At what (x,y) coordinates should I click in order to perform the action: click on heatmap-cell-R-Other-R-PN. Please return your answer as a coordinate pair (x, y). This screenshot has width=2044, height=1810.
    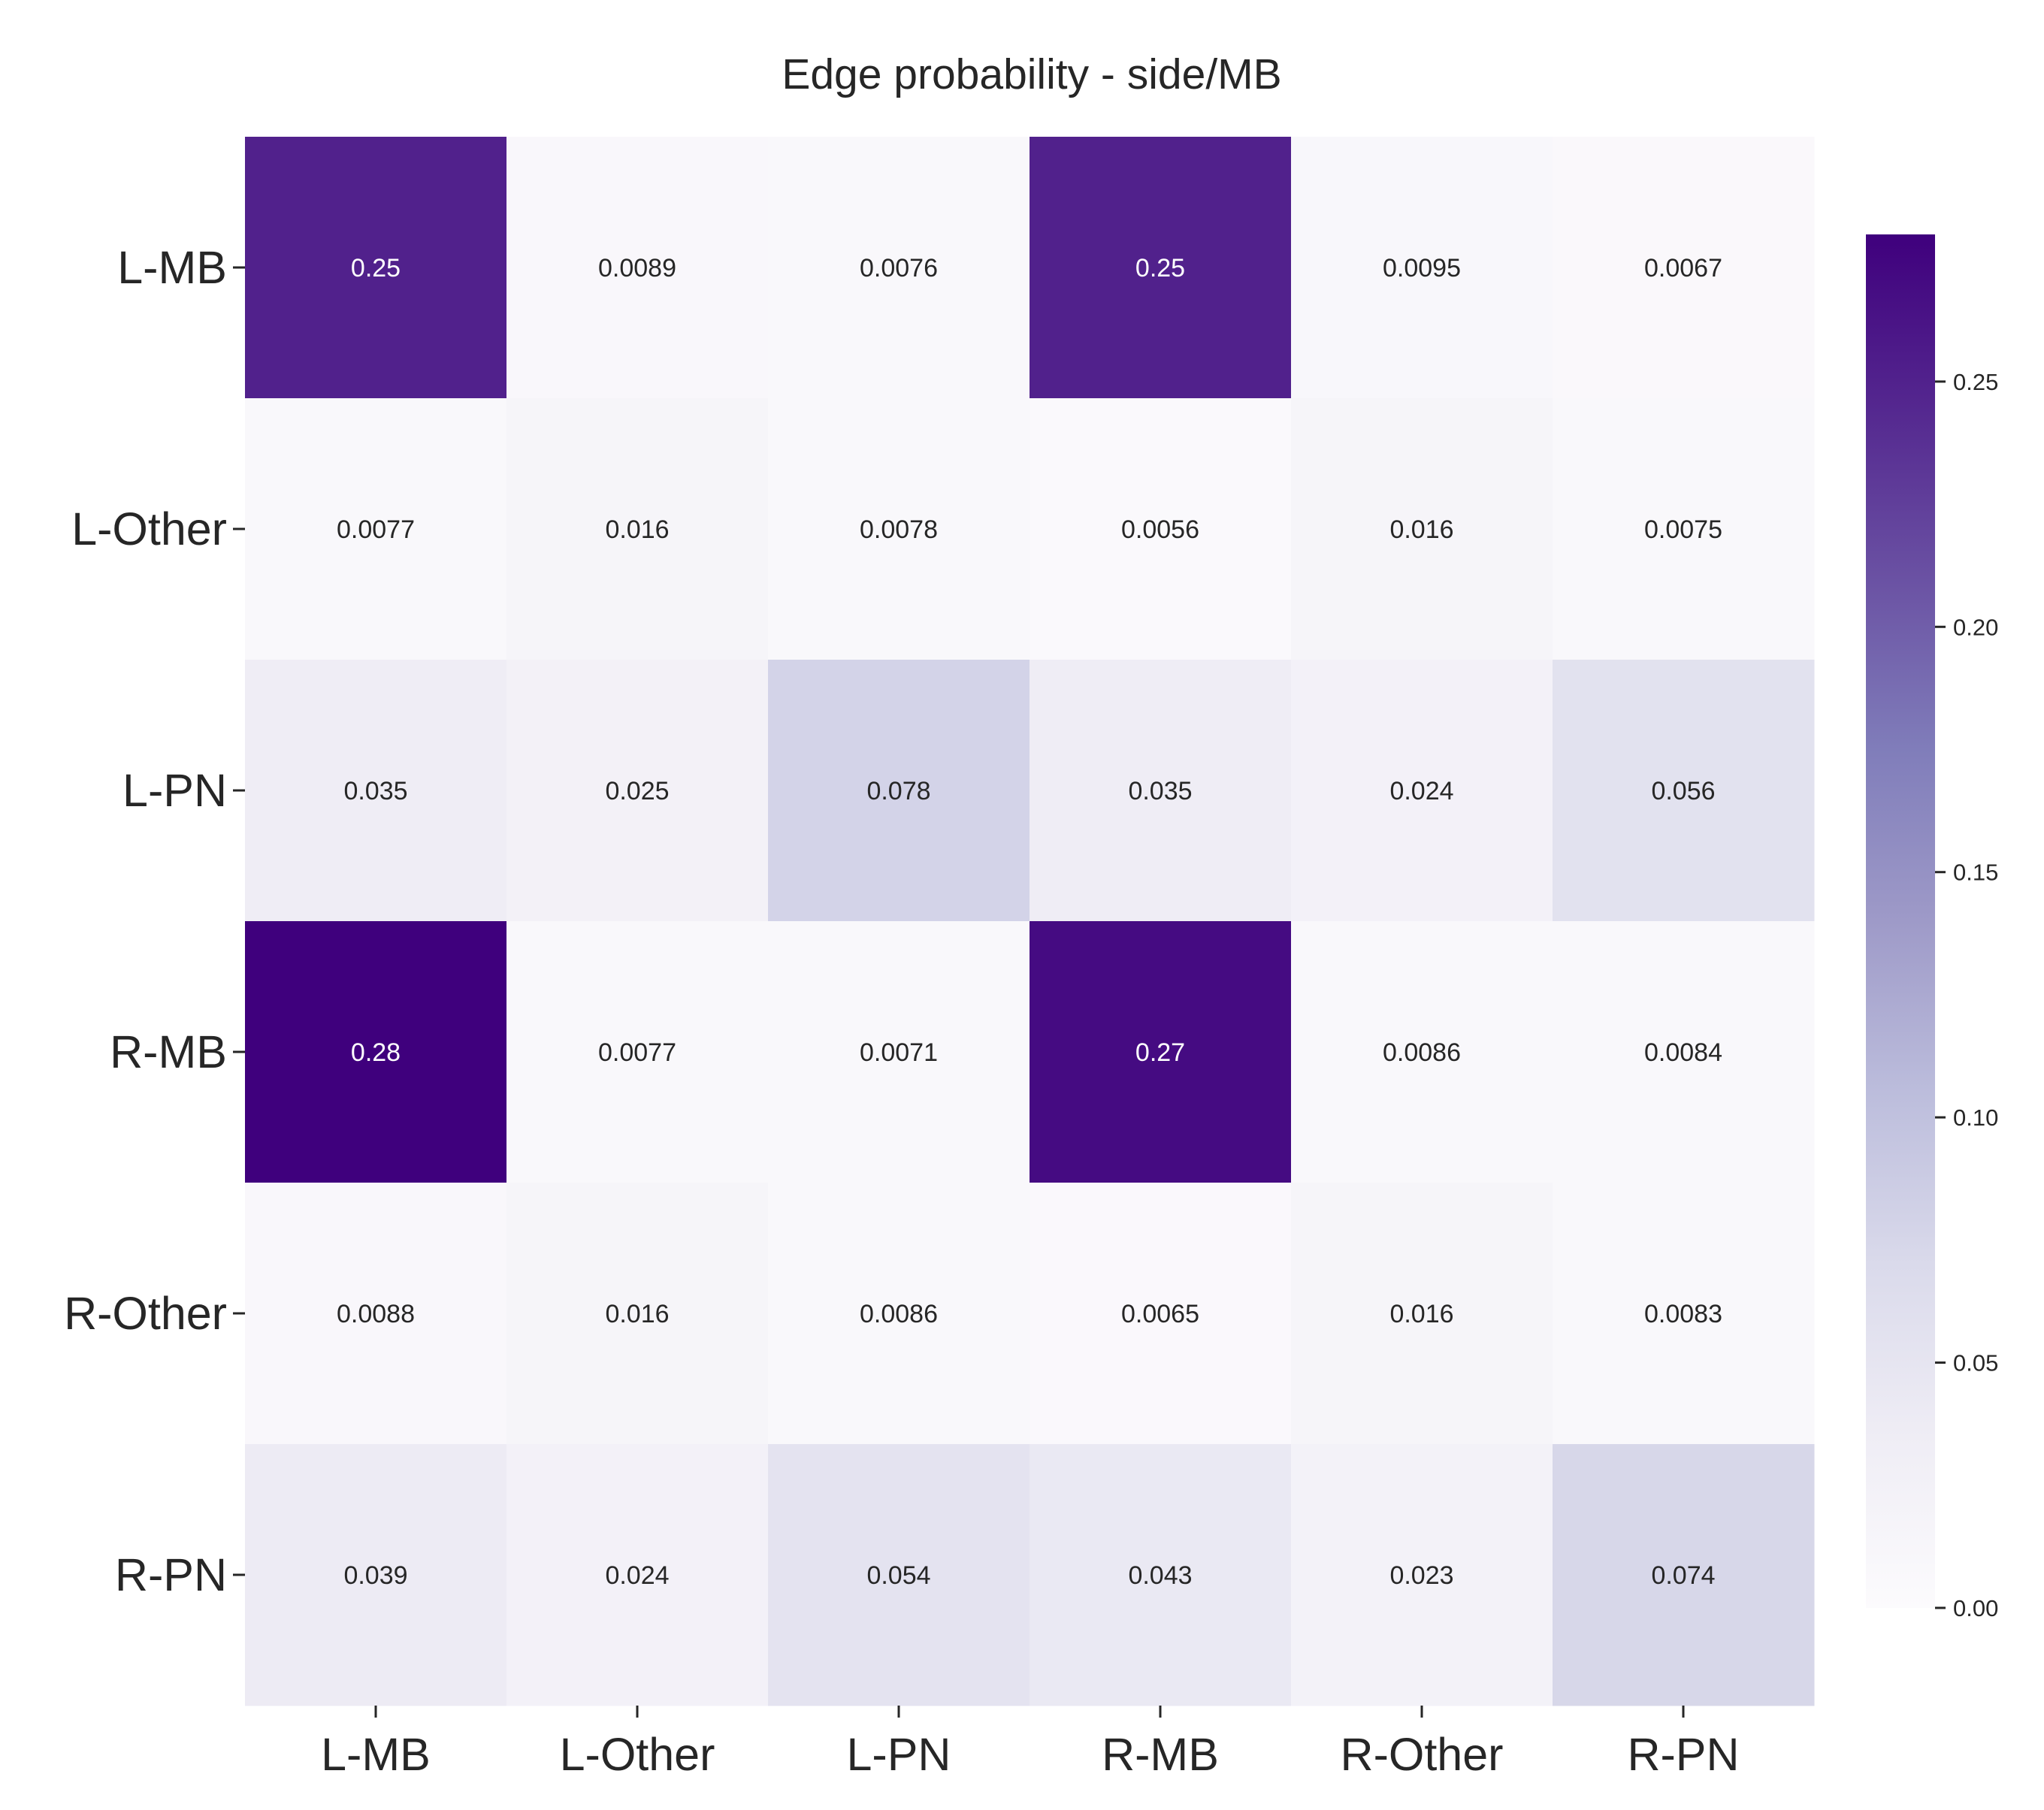
    Looking at the image, I should click on (1684, 1314).